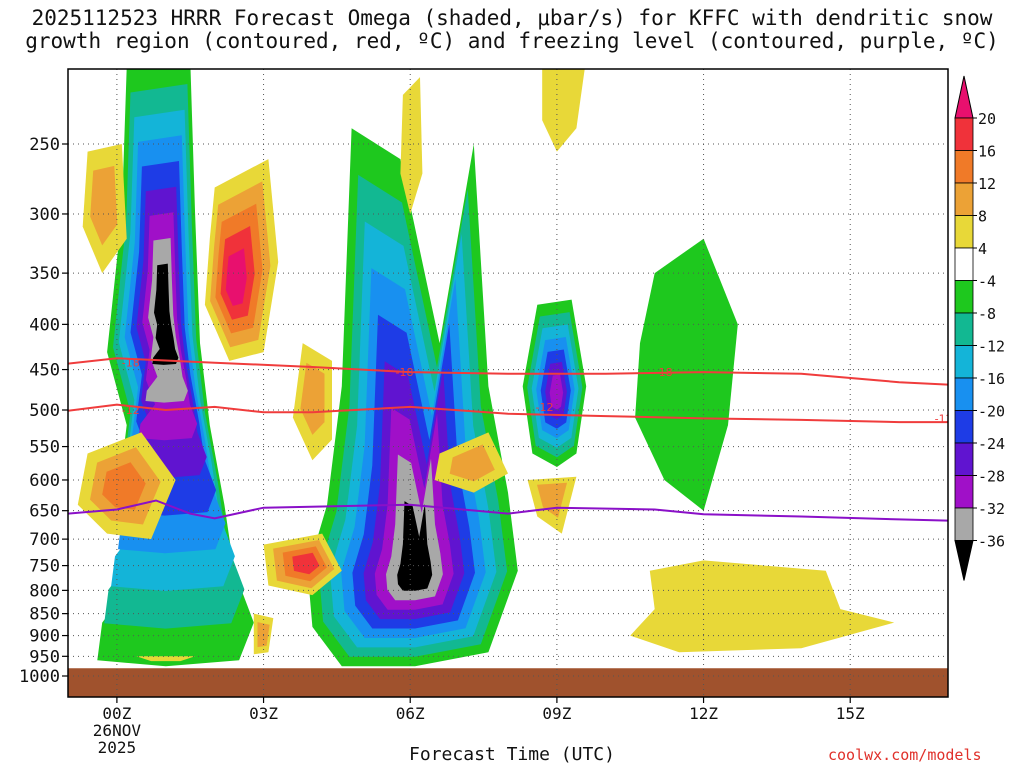 The height and width of the screenshot is (768, 1024). What do you see at coordinates (905, 755) in the screenshot?
I see `credit-link: coolwx.com/models` at bounding box center [905, 755].